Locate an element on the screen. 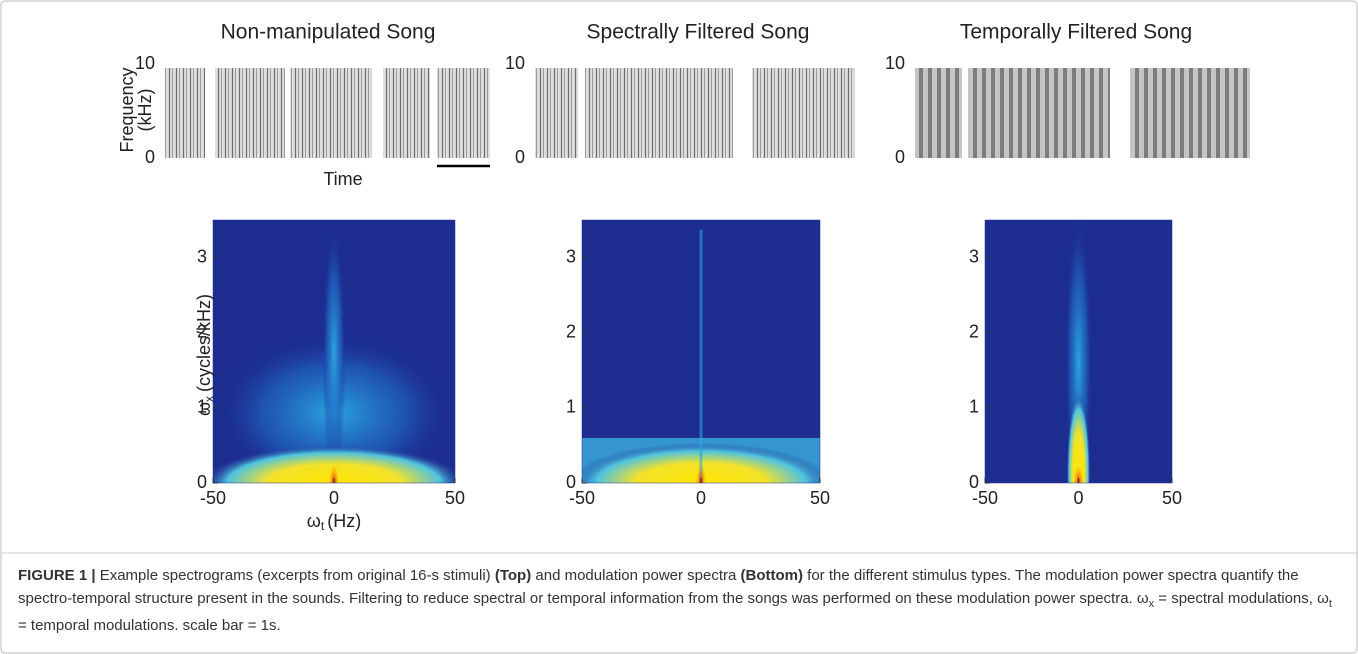 This screenshot has height=654, width=1358. label-part: t is located at coordinates (323, 526).